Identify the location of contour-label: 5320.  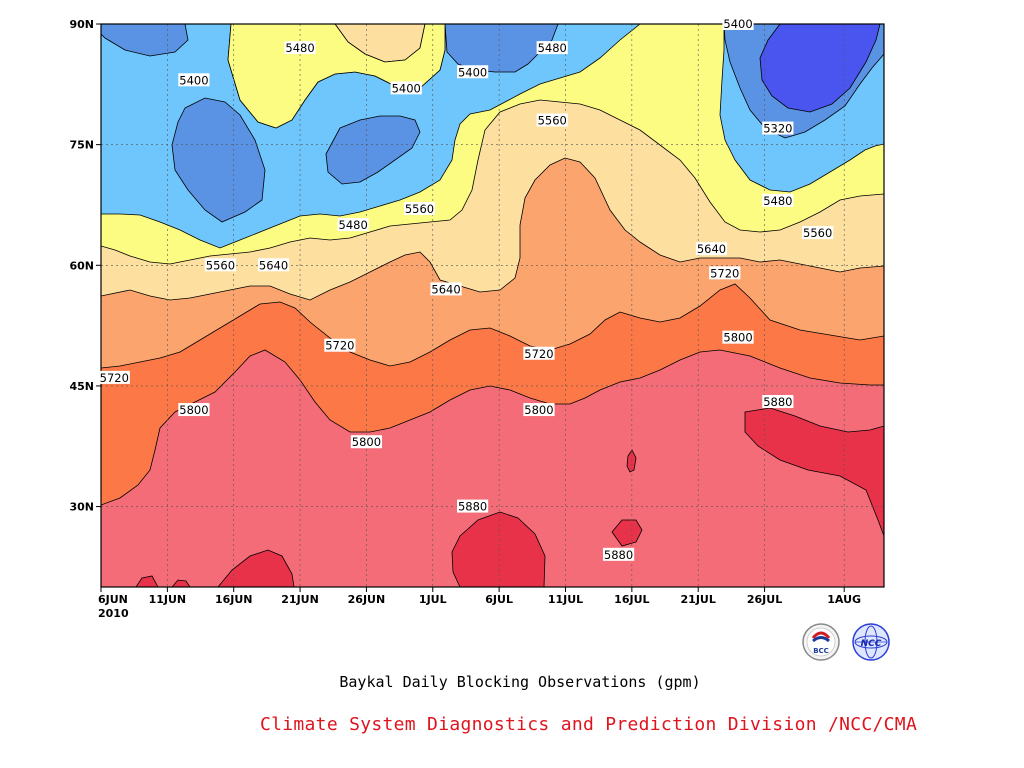
(778, 128).